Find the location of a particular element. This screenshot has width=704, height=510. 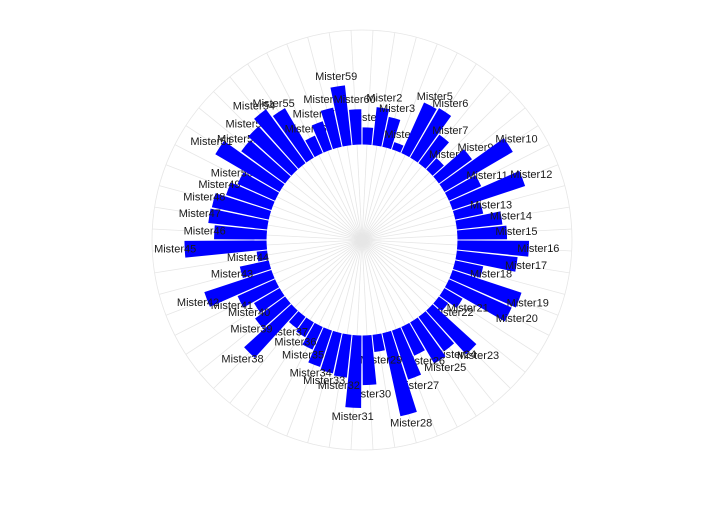

bar-label: Mister7 is located at coordinates (450, 131).